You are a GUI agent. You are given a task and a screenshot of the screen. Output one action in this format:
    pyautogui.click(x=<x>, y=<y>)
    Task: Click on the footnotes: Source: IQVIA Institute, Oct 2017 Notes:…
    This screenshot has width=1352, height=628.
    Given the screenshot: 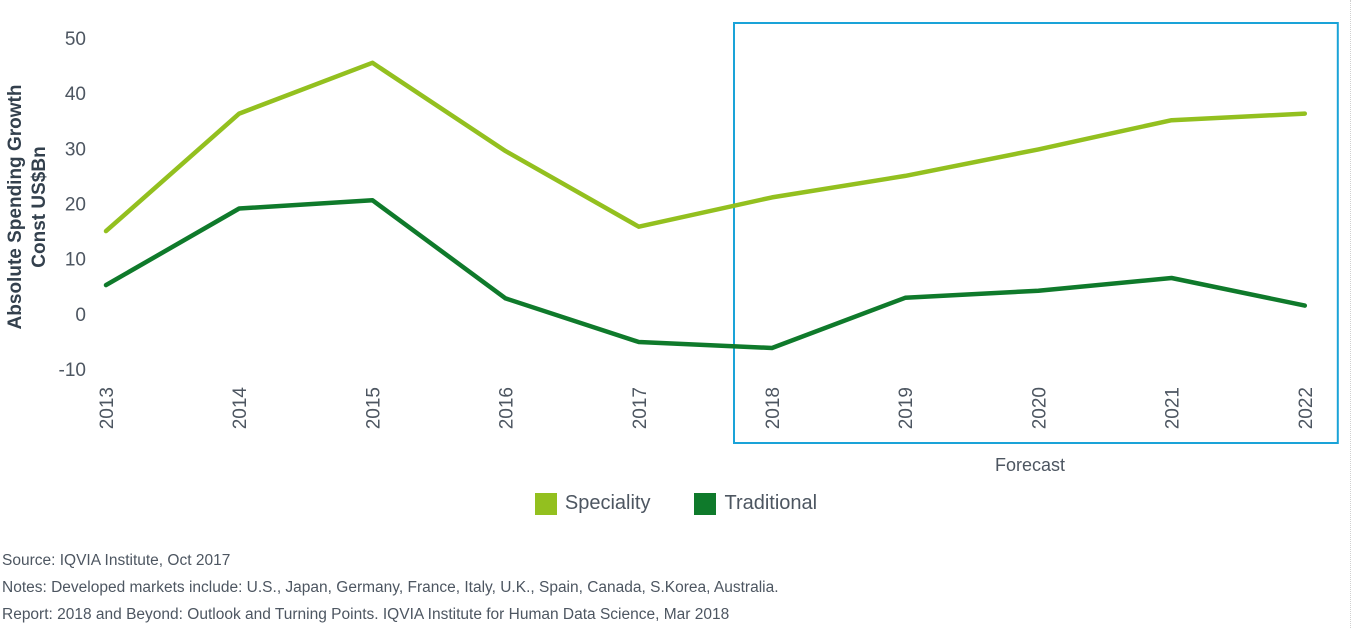 What is the action you would take?
    pyautogui.click(x=390, y=587)
    